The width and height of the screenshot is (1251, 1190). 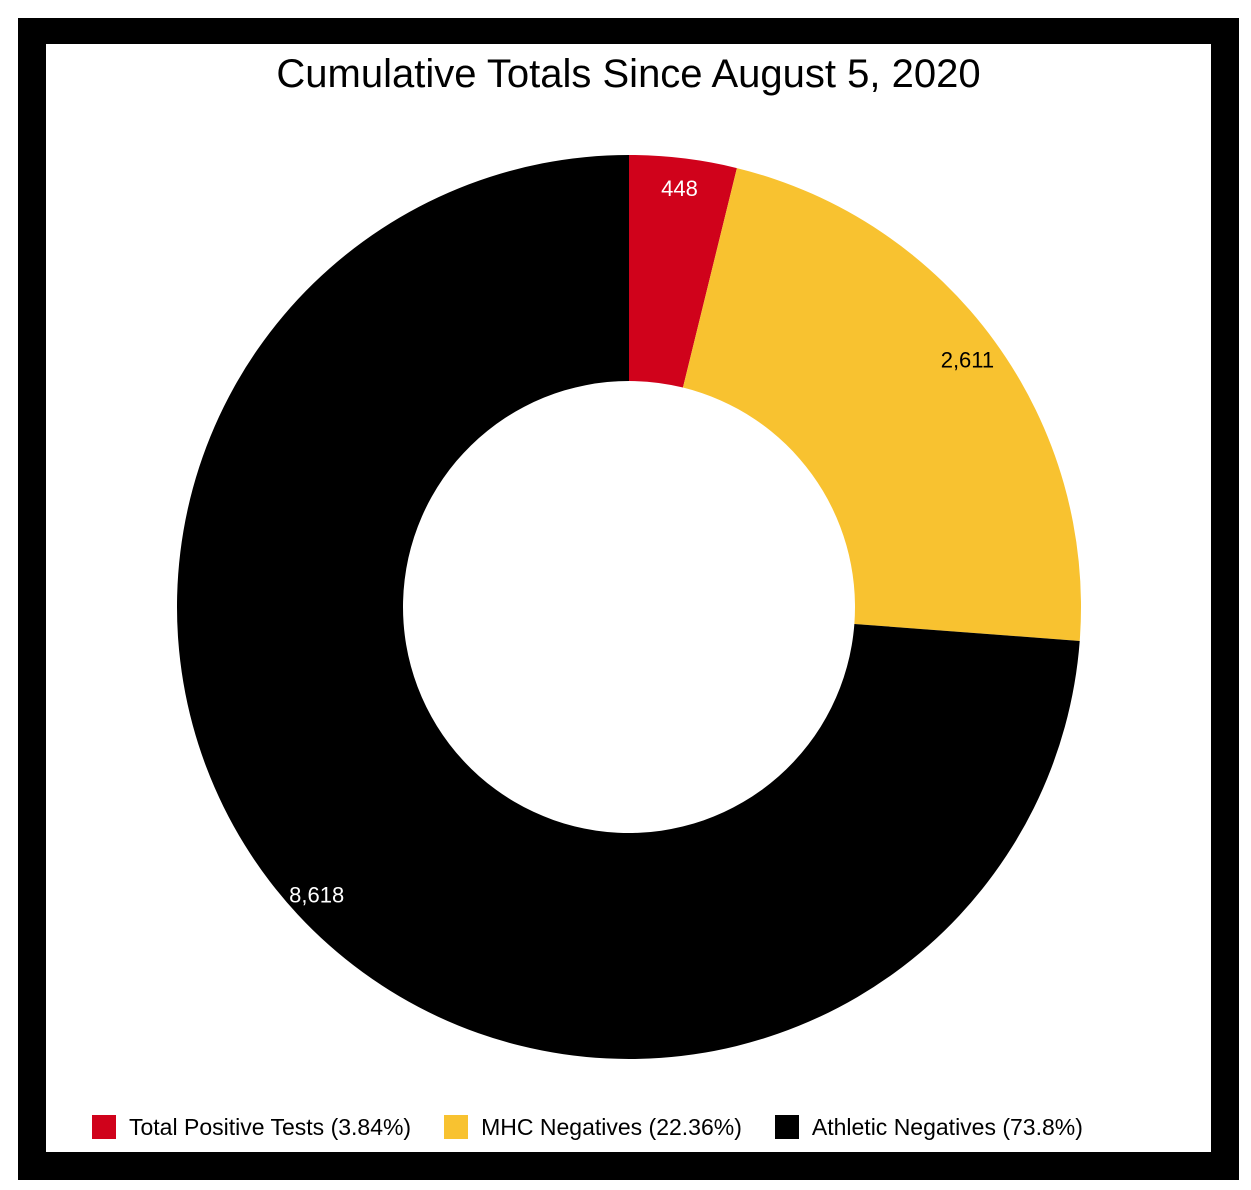 I want to click on legend-label: Total Positive Tests (3.84%), so click(x=270, y=1126).